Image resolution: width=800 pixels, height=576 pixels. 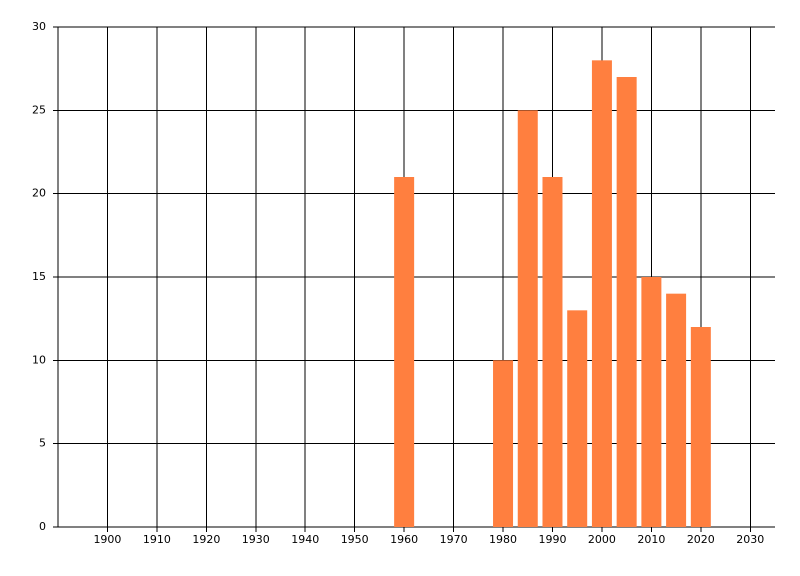 I want to click on x-tick-label: 2010, so click(x=651, y=539).